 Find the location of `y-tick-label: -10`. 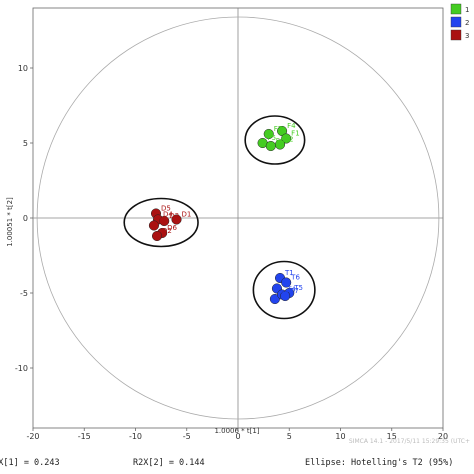

y-tick-label: -10 is located at coordinates (21, 368).